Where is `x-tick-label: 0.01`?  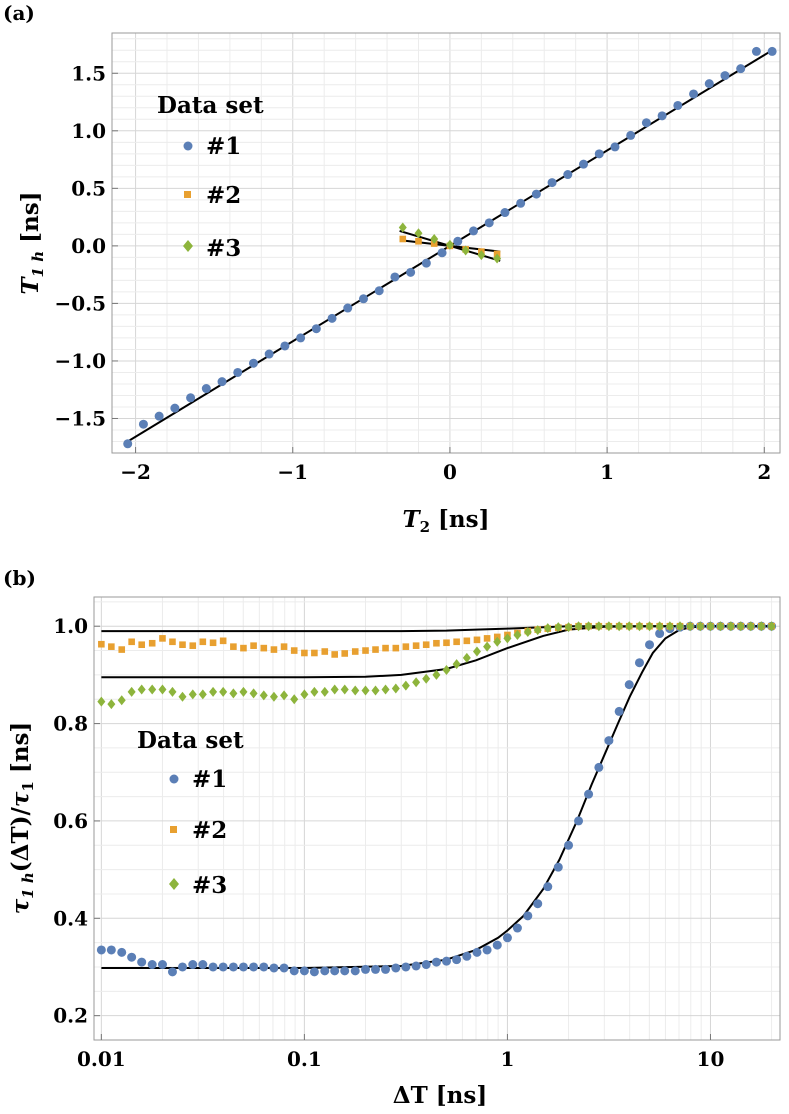
x-tick-label: 0.01 is located at coordinates (101, 1059).